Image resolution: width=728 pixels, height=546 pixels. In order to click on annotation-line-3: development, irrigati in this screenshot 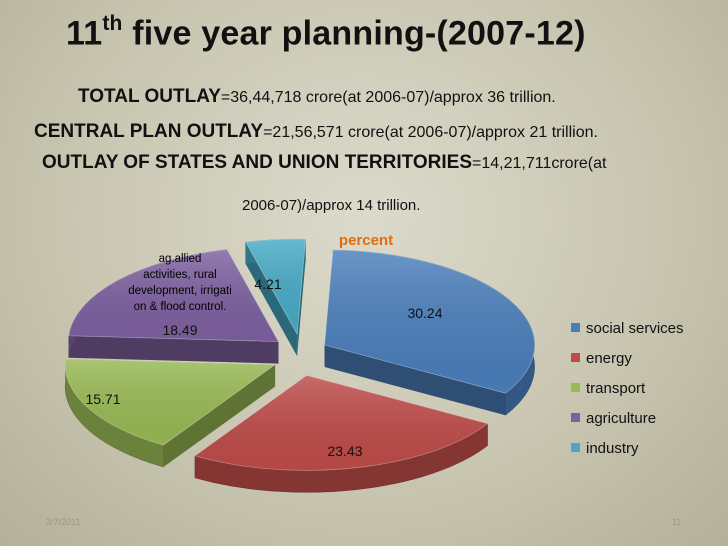, I will do `click(180, 291)`.